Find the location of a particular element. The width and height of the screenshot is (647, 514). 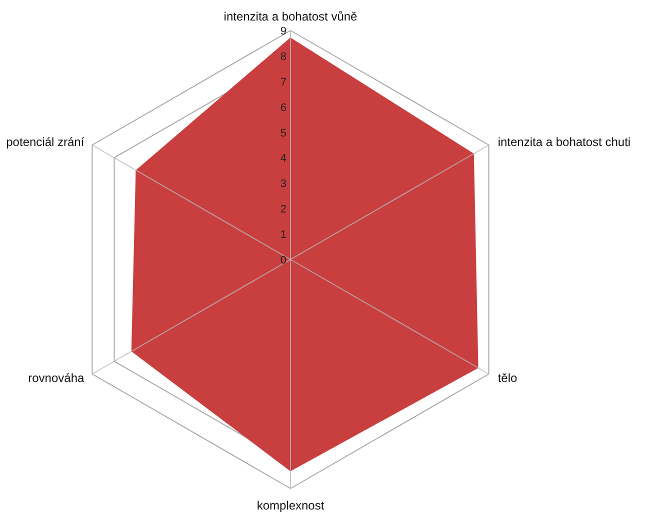

y-tick-label: 2 is located at coordinates (283, 210).